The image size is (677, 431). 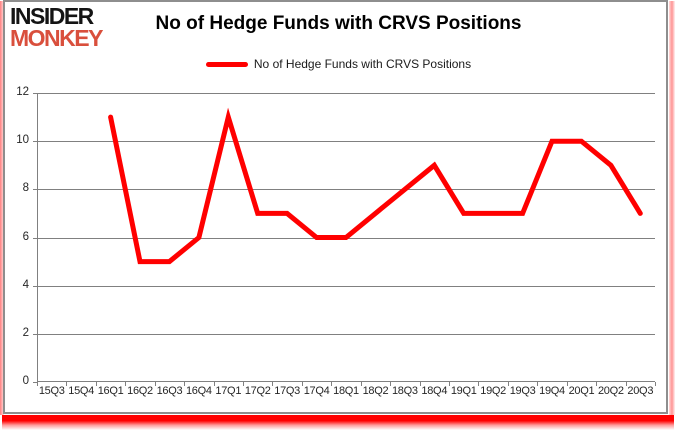 I want to click on x-axis-label: 16Q2, so click(x=140, y=391).